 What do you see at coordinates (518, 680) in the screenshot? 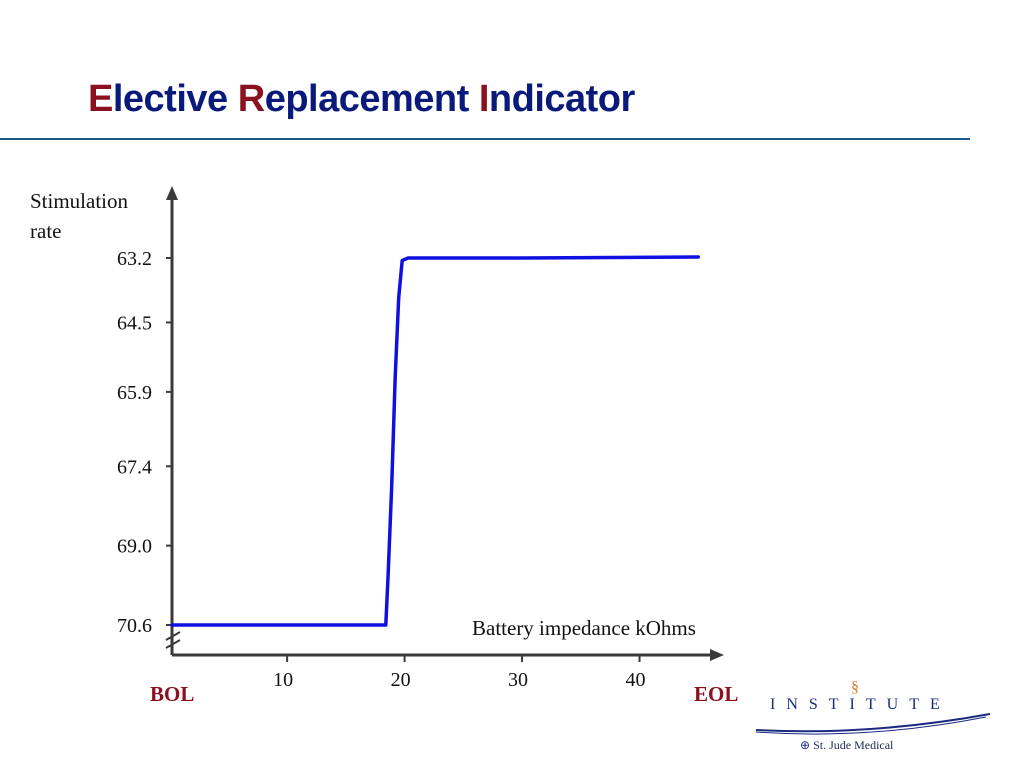
I see `x-tick-label: 30` at bounding box center [518, 680].